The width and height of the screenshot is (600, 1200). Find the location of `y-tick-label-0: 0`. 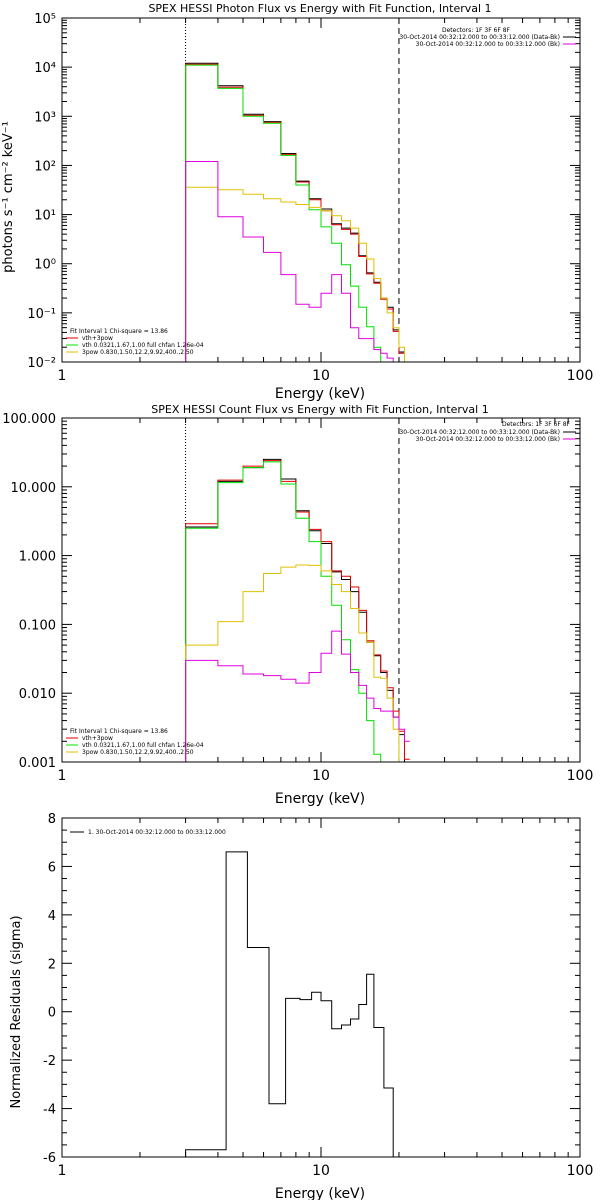

y-tick-label-0: 0 is located at coordinates (52, 1013).